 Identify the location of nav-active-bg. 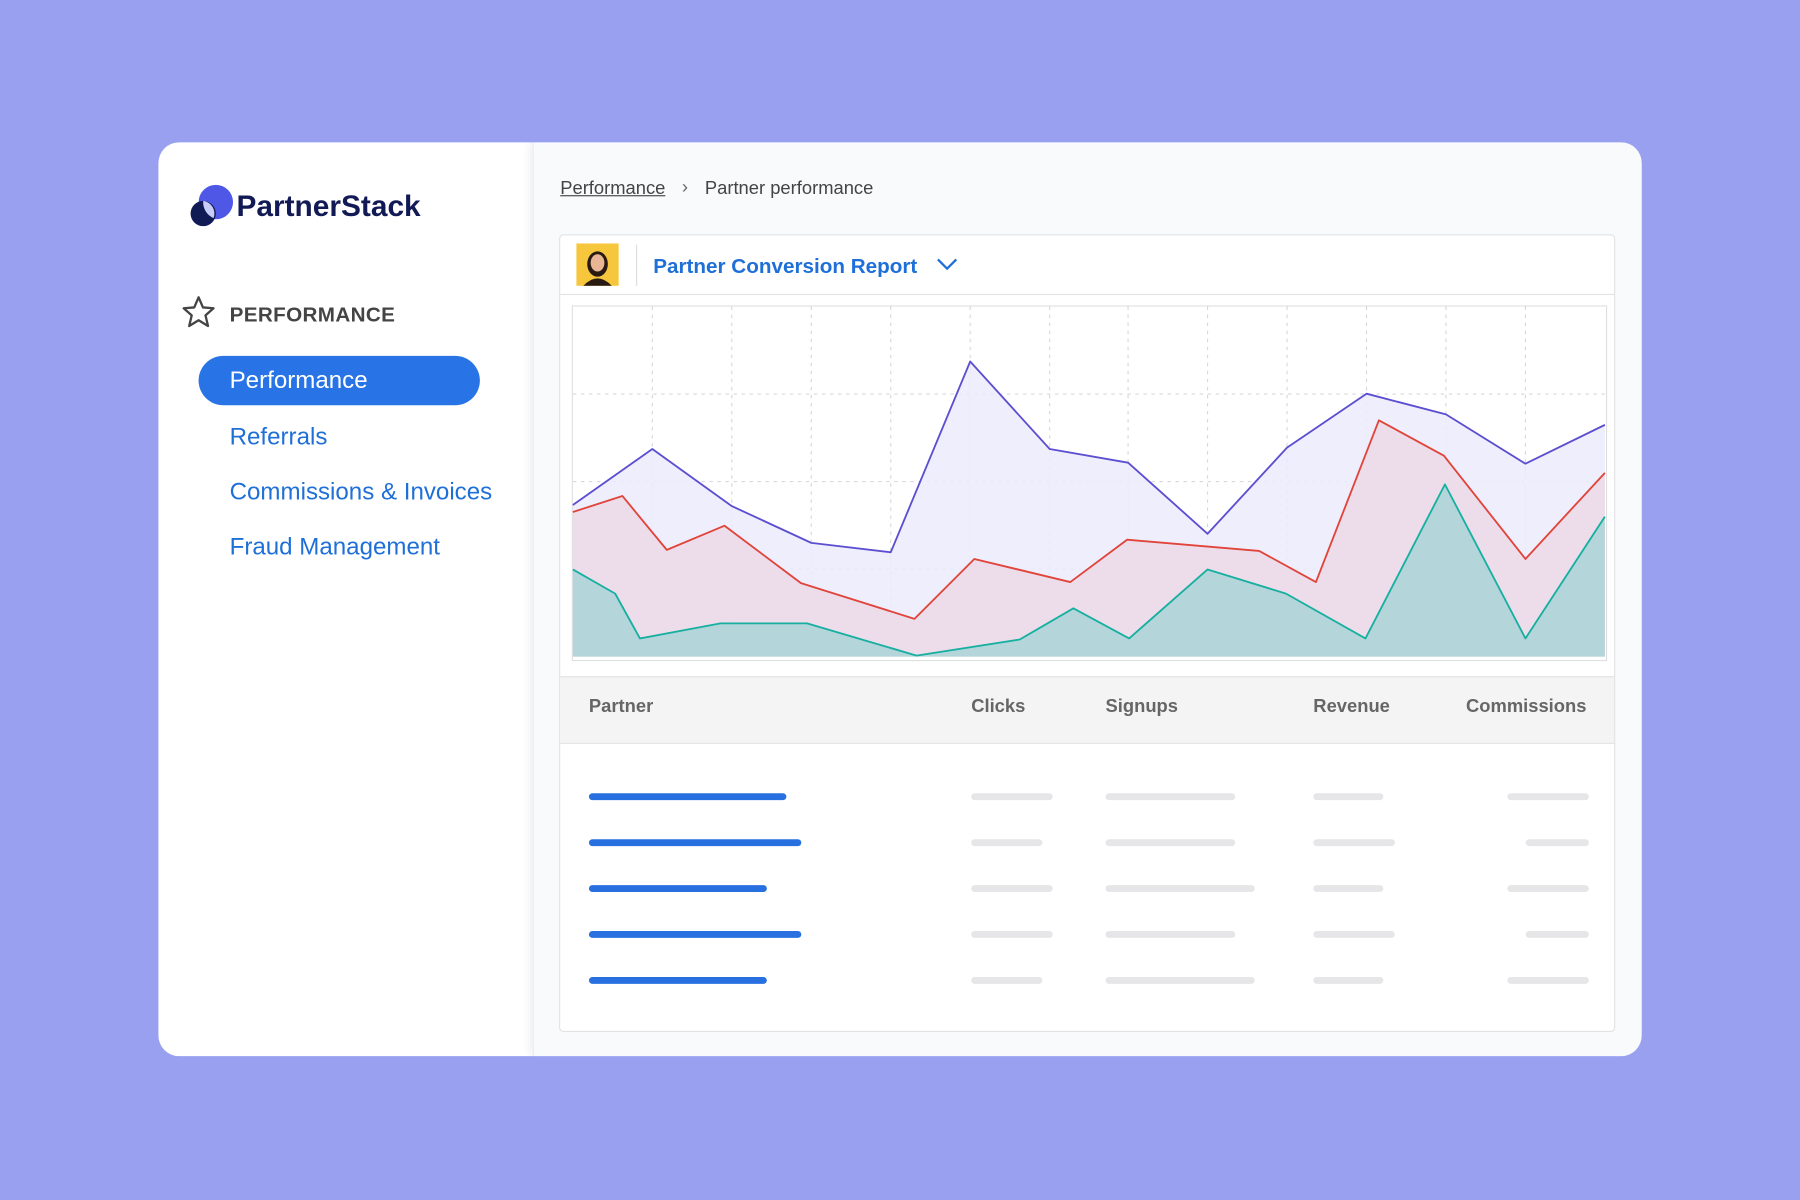
(339, 380).